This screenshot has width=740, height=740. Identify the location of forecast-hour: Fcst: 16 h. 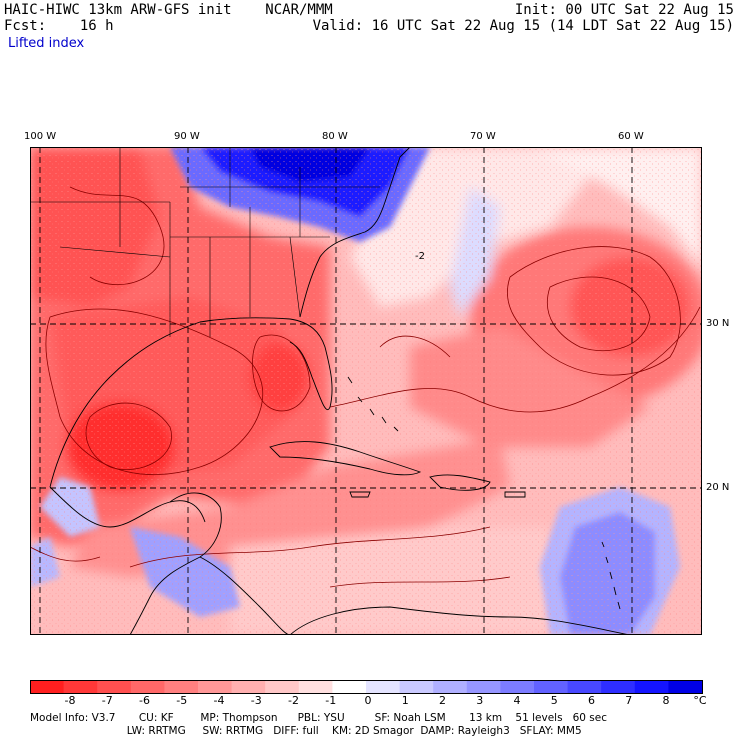
(59, 26).